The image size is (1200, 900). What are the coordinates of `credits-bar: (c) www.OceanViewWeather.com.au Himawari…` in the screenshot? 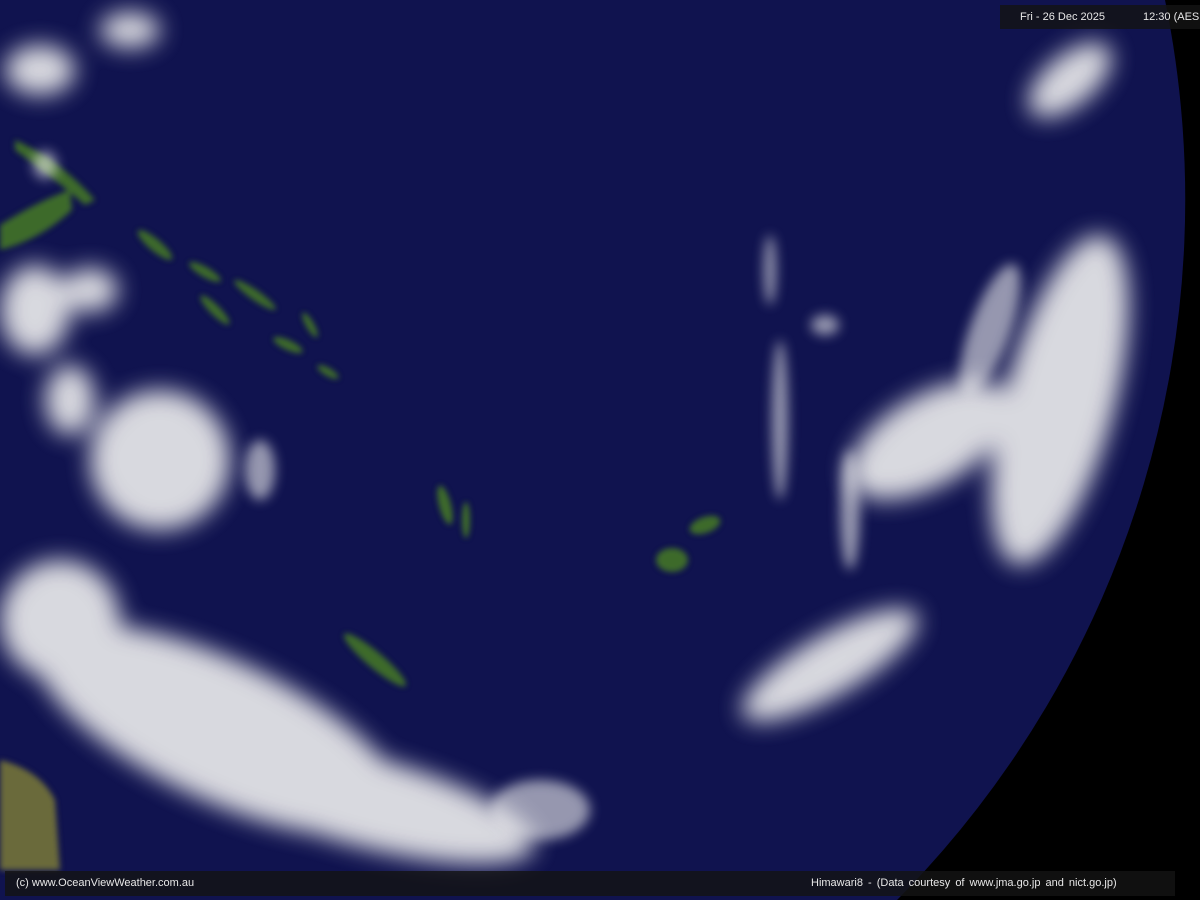 It's located at (590, 883).